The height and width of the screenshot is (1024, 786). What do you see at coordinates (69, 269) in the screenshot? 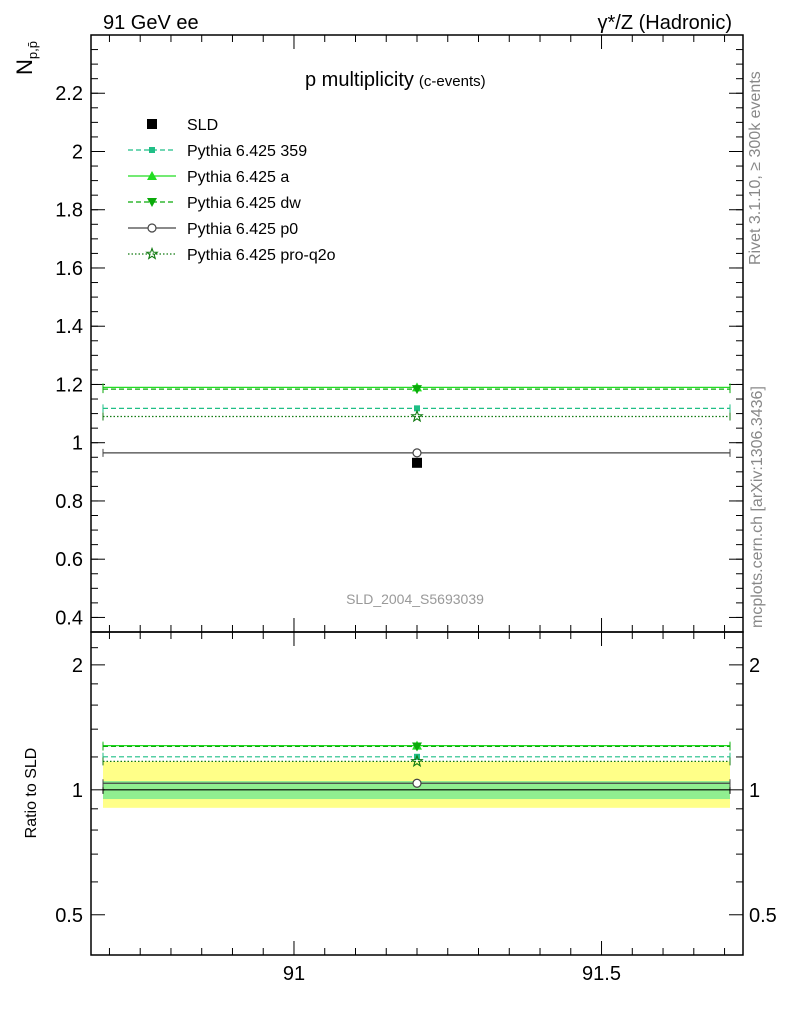
I see `y-tick-label: 1.6` at bounding box center [69, 269].